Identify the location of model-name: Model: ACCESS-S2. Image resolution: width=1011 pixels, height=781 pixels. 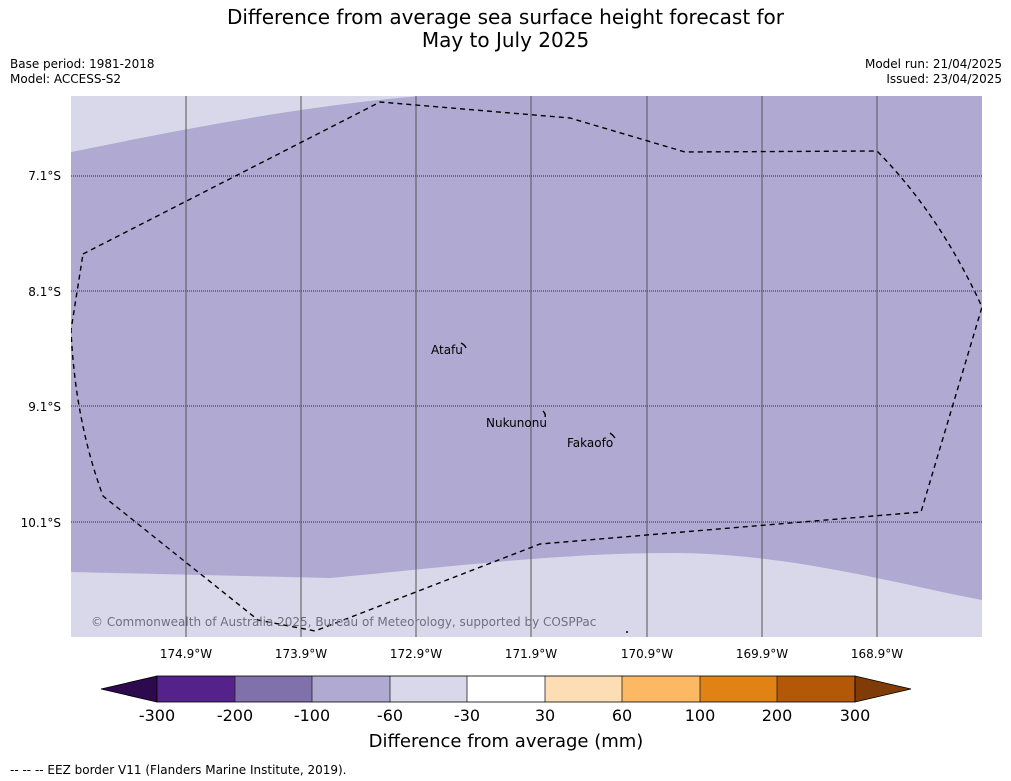
(66, 79).